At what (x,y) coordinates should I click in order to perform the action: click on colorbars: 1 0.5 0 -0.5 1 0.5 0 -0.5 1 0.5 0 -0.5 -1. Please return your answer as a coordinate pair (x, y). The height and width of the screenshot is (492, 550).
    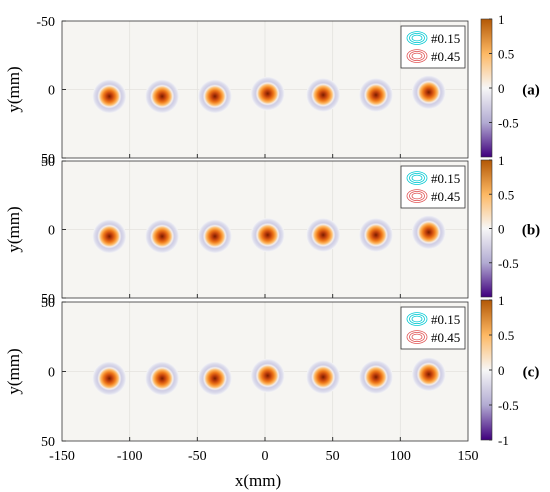
    Looking at the image, I should click on (499, 230).